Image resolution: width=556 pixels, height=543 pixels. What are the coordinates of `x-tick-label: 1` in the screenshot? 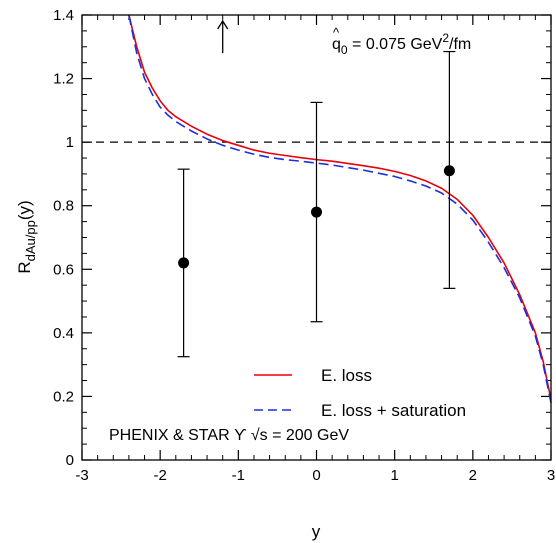 It's located at (394, 475).